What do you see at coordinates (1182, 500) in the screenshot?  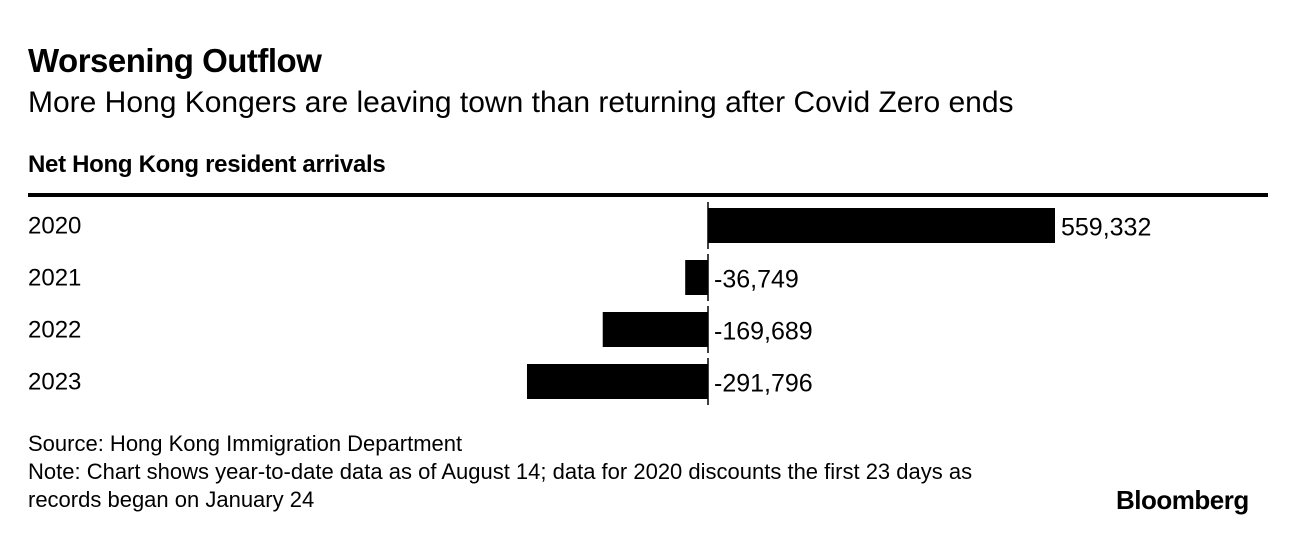 I see `bloomberg-logo: Bloomberg` at bounding box center [1182, 500].